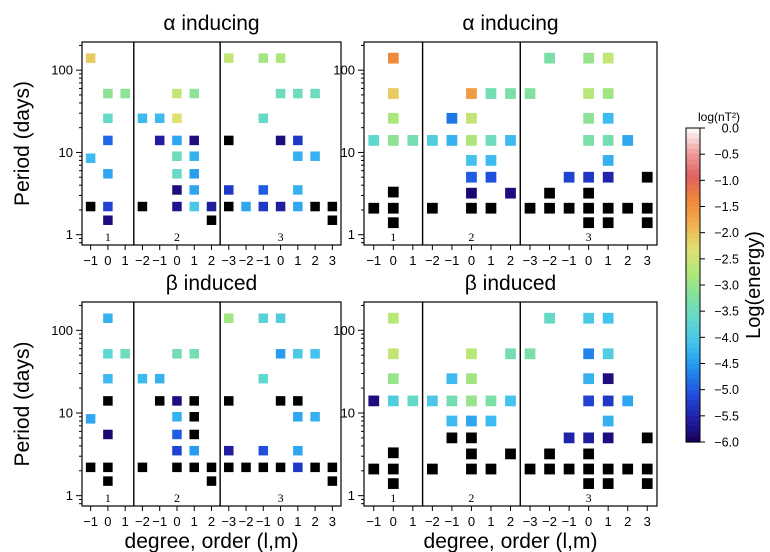 The width and height of the screenshot is (770, 552). I want to click on y-axis-label: Period (days), so click(22, 143).